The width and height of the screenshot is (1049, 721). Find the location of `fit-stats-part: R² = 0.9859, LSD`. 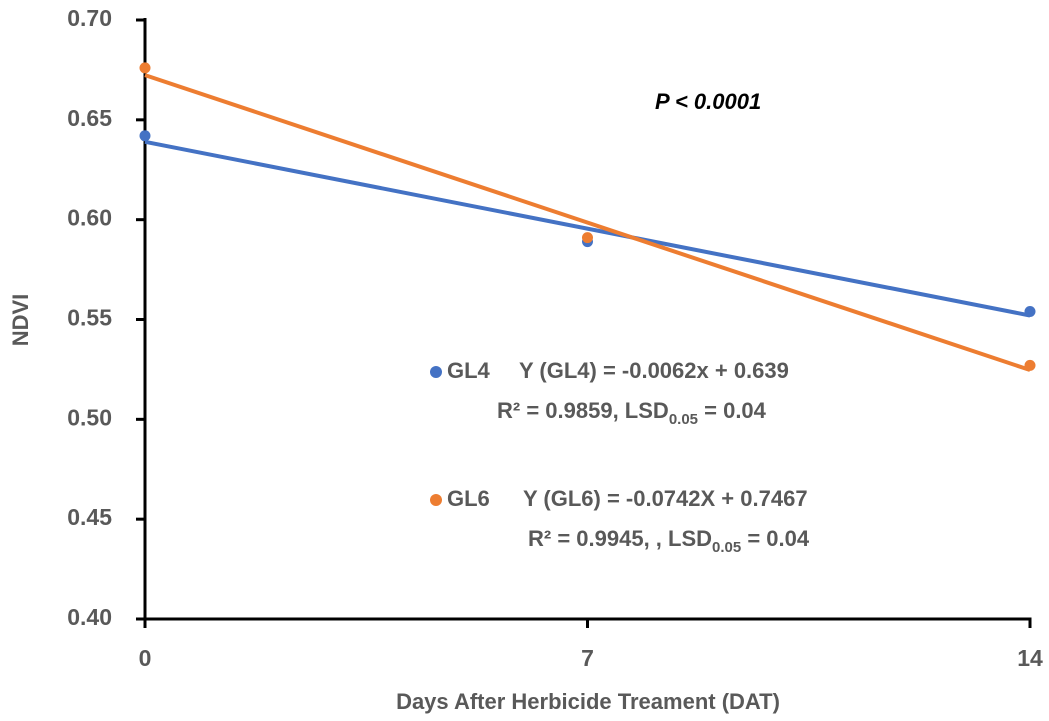

fit-stats-part: R² = 0.9859, LSD is located at coordinates (583, 410).